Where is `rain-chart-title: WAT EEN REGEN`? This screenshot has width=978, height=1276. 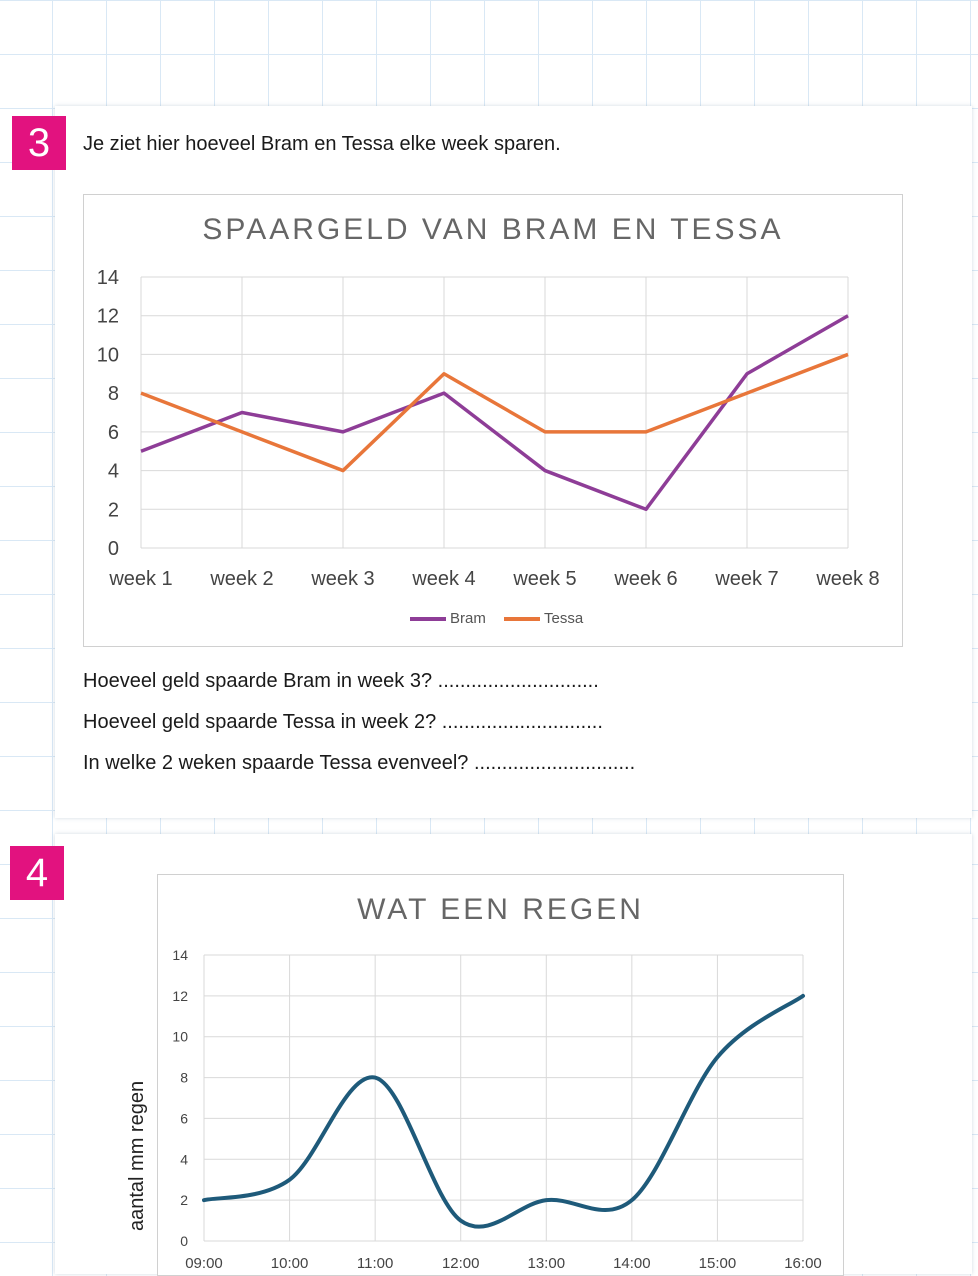 rain-chart-title: WAT EEN REGEN is located at coordinates (500, 909).